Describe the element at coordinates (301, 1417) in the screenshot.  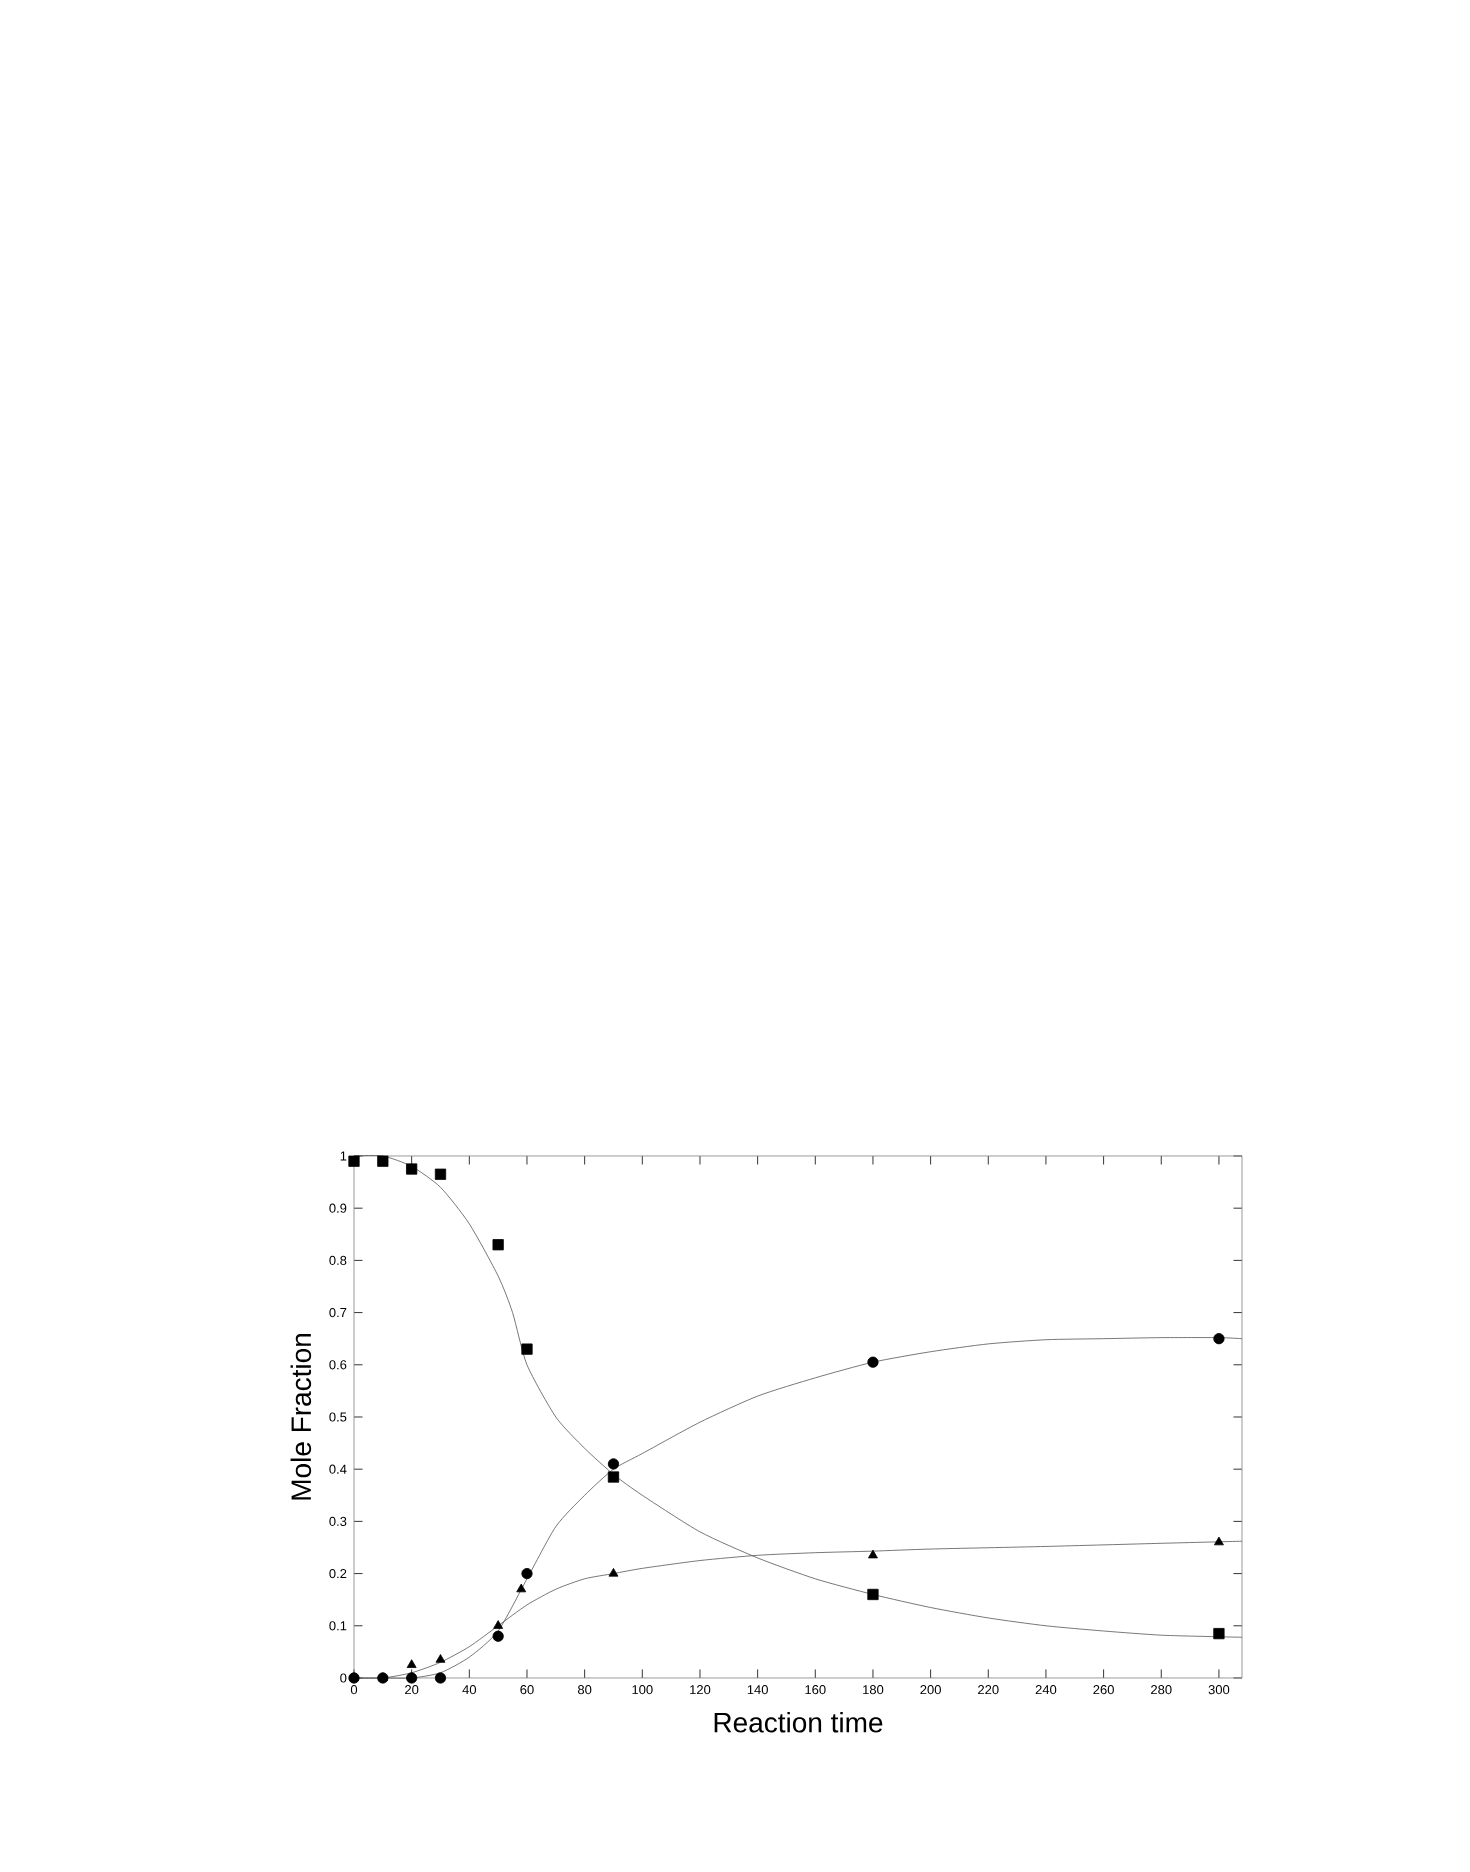
I see `y-axis-title: Mole Fraction` at that location.